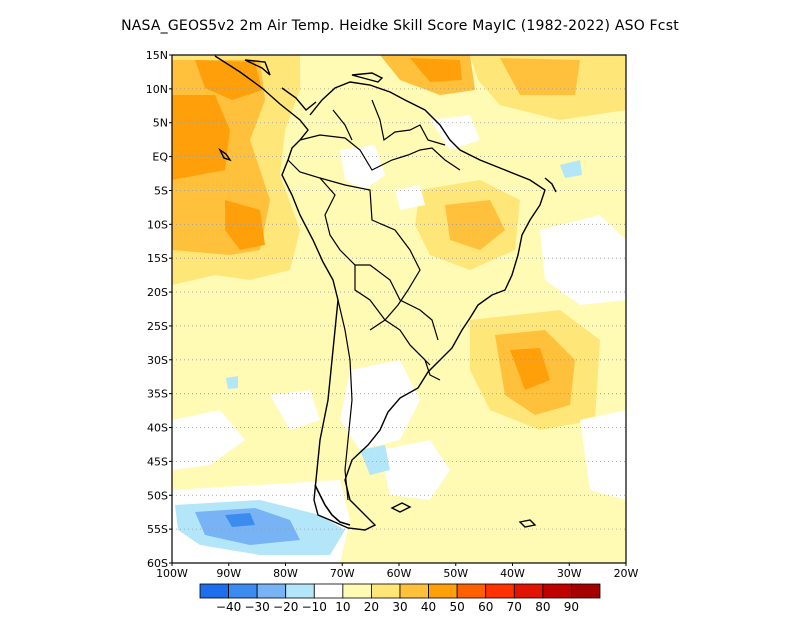 This screenshot has width=800, height=618. What do you see at coordinates (228, 573) in the screenshot?
I see `lon-label: 90W` at bounding box center [228, 573].